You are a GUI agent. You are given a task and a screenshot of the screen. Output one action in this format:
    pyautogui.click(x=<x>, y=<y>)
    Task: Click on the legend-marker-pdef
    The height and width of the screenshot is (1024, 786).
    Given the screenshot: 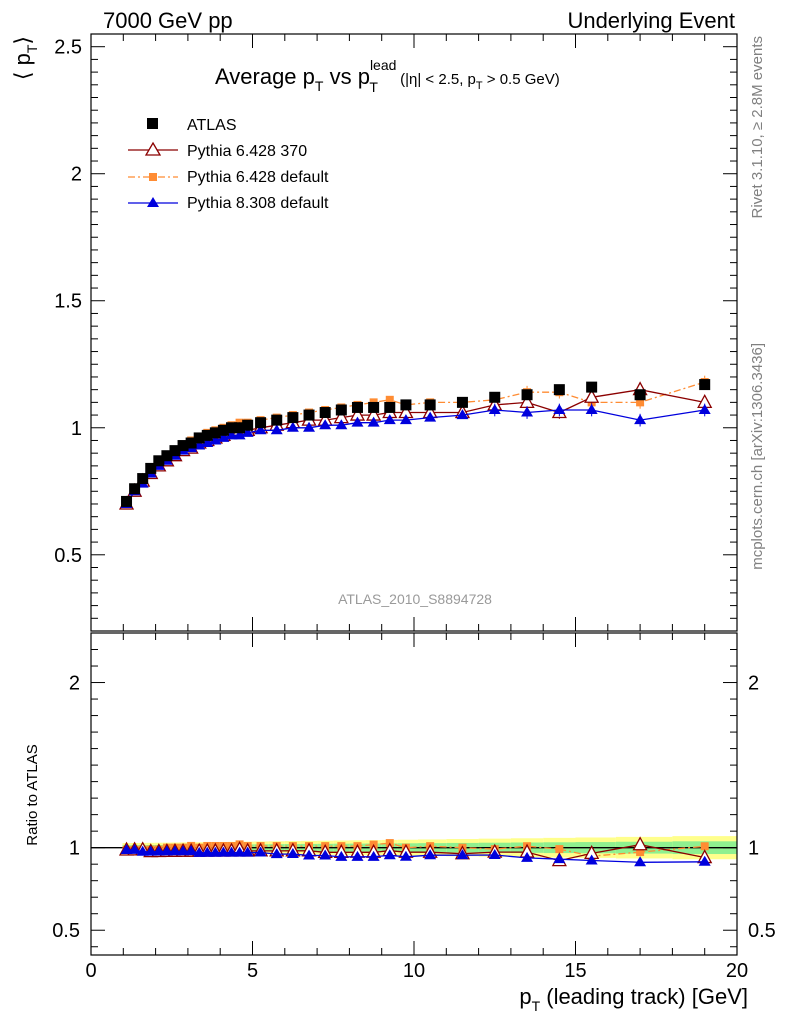 What is the action you would take?
    pyautogui.click(x=153, y=177)
    